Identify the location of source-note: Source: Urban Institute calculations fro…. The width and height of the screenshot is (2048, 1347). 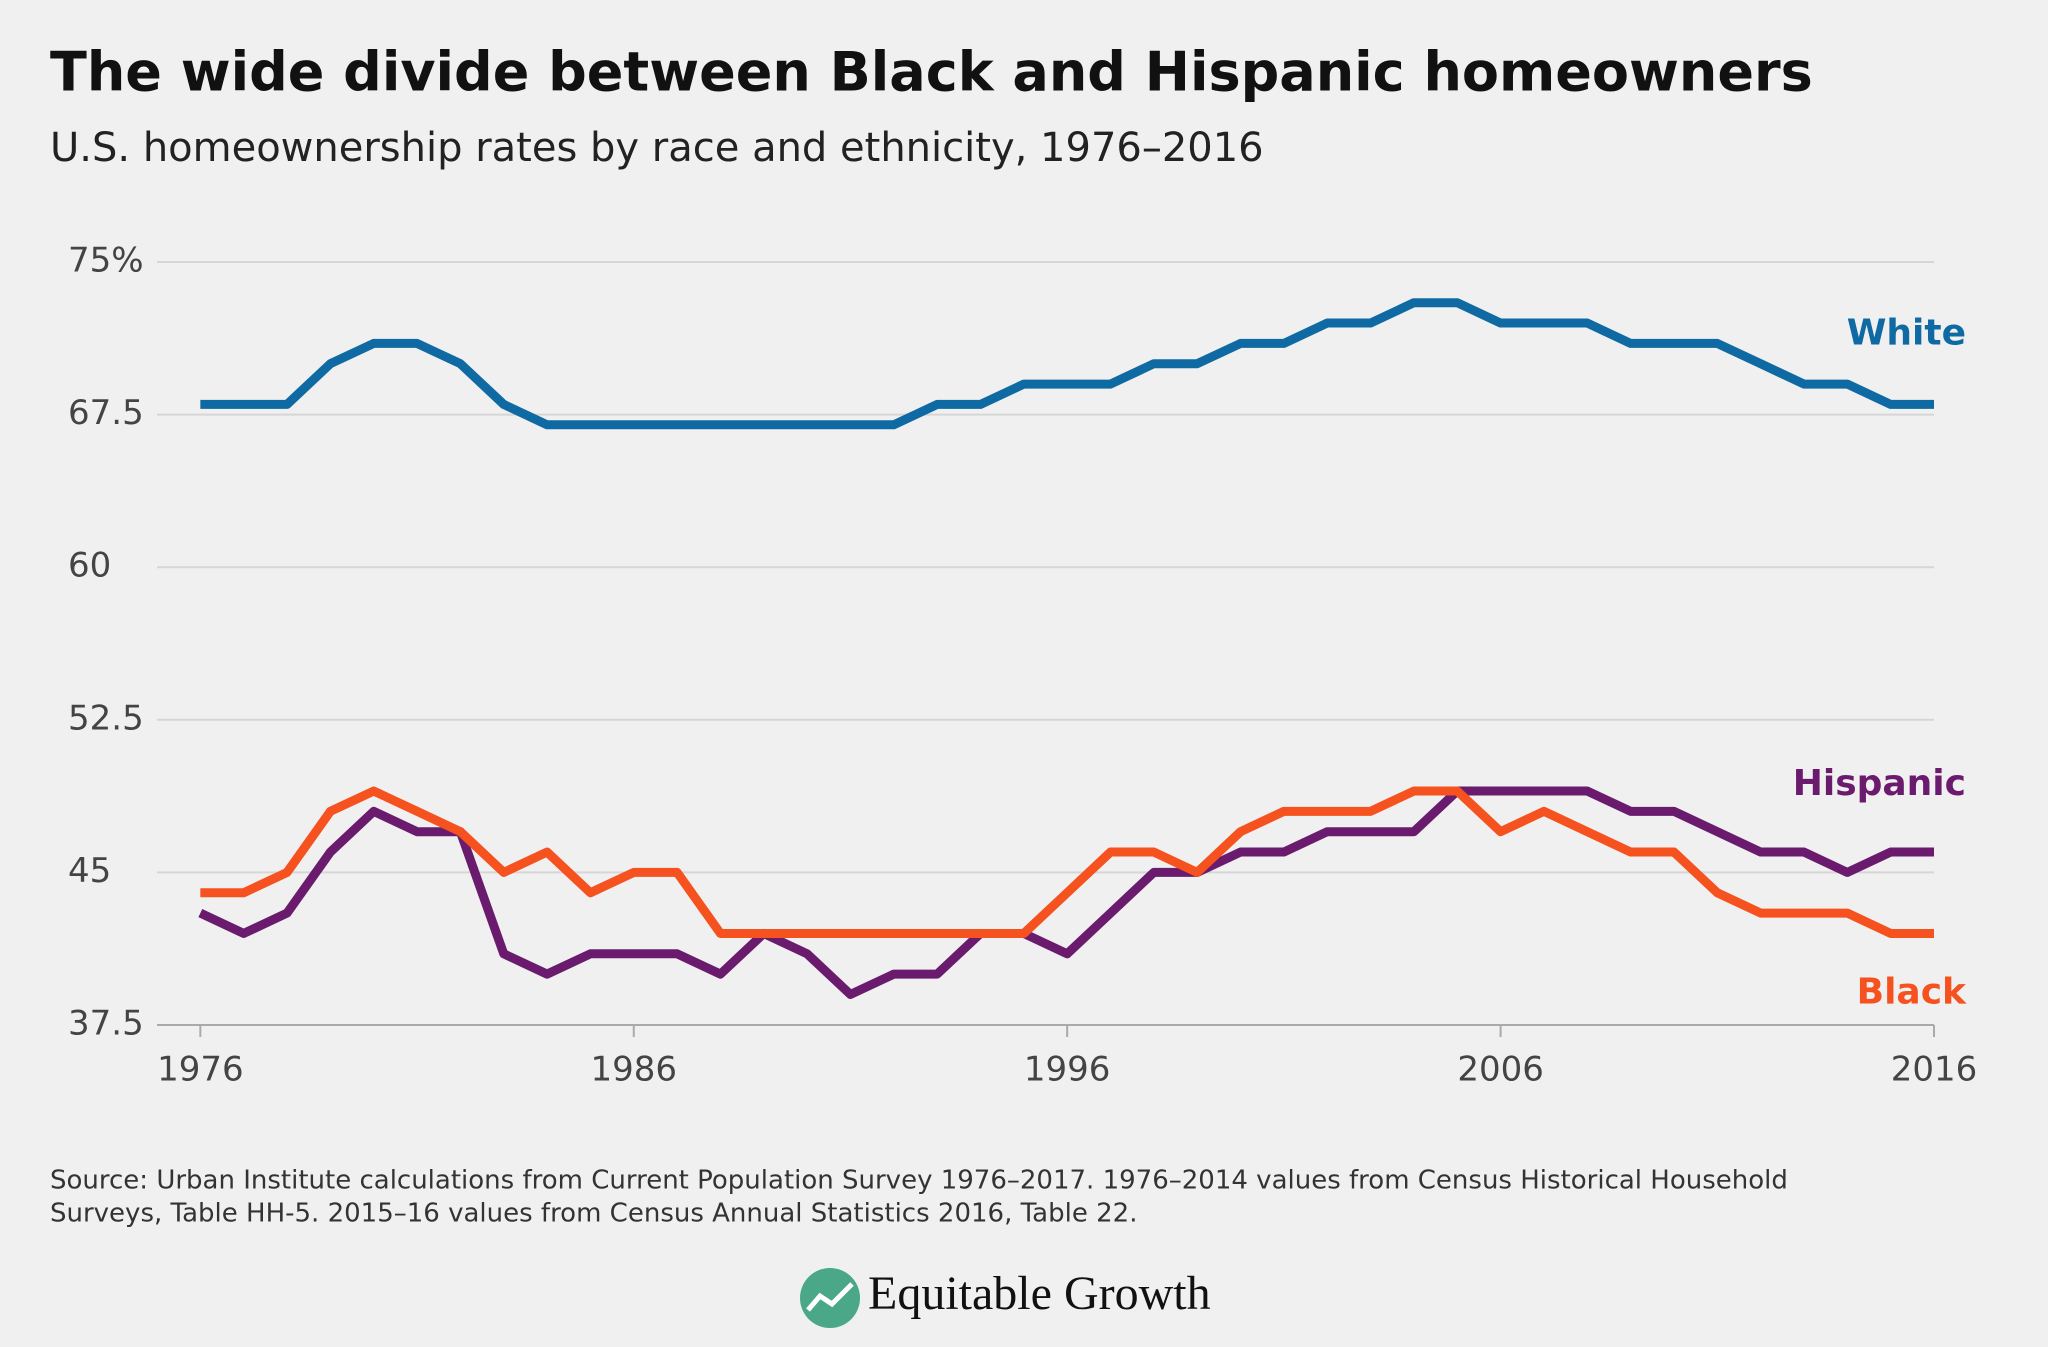
(919, 1181).